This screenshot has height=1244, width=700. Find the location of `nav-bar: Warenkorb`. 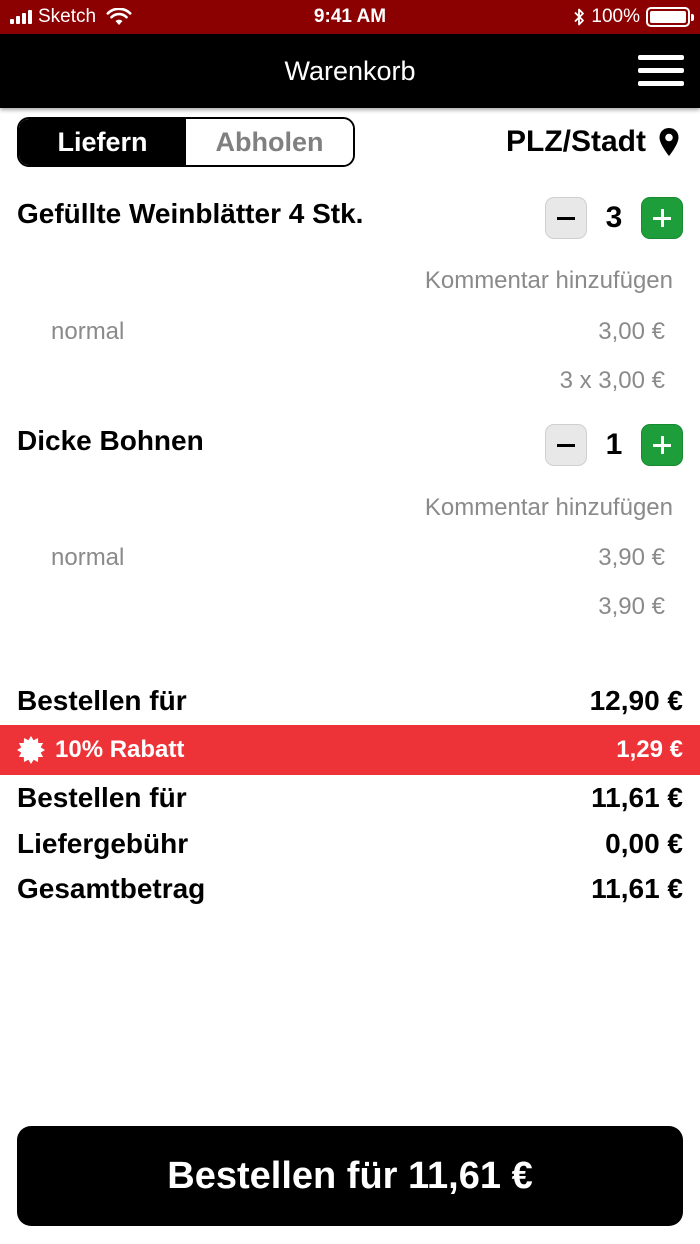

nav-bar: Warenkorb is located at coordinates (350, 71).